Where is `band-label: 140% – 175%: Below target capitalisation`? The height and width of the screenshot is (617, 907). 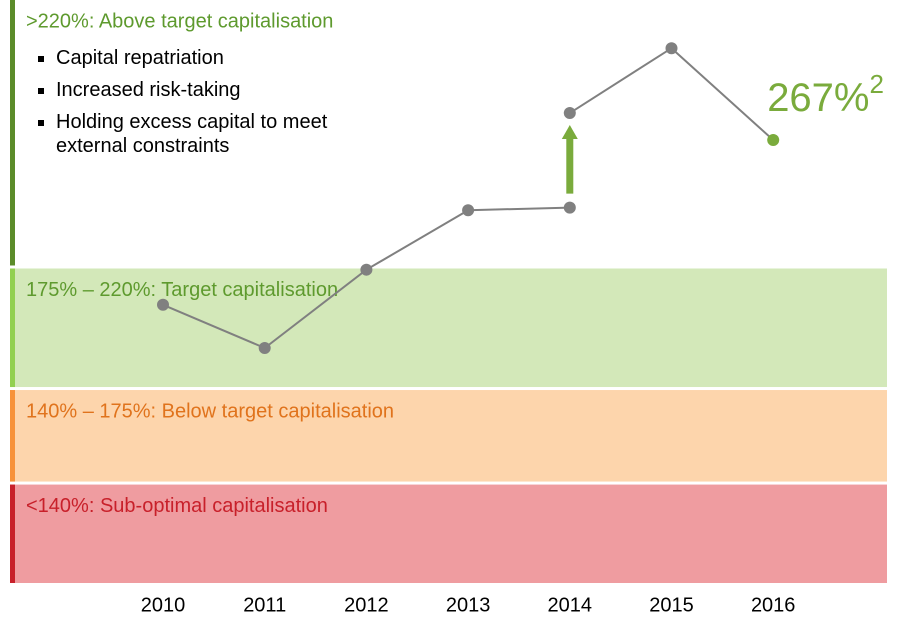 band-label: 140% – 175%: Below target capitalisation is located at coordinates (210, 411).